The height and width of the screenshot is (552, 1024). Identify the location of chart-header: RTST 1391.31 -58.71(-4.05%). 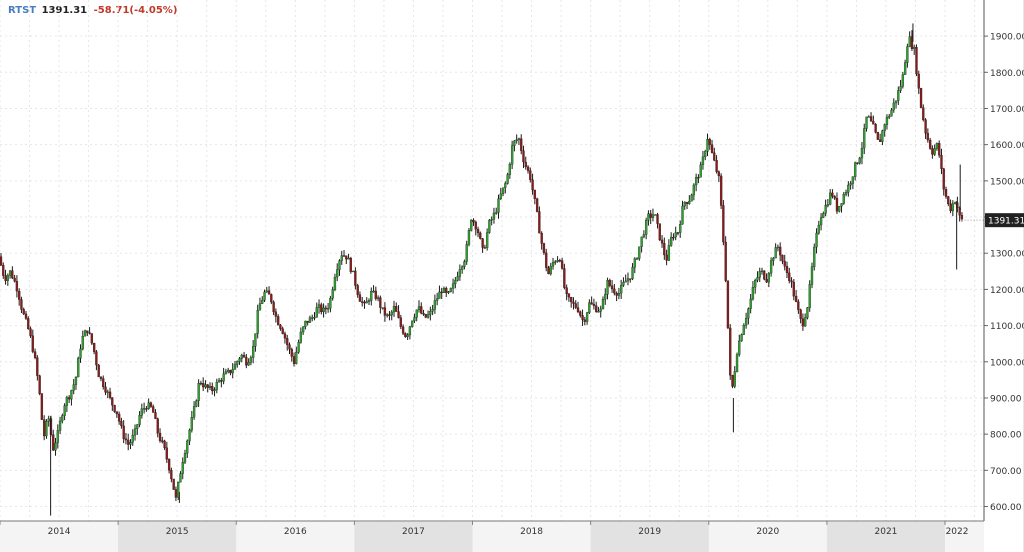
(92, 10).